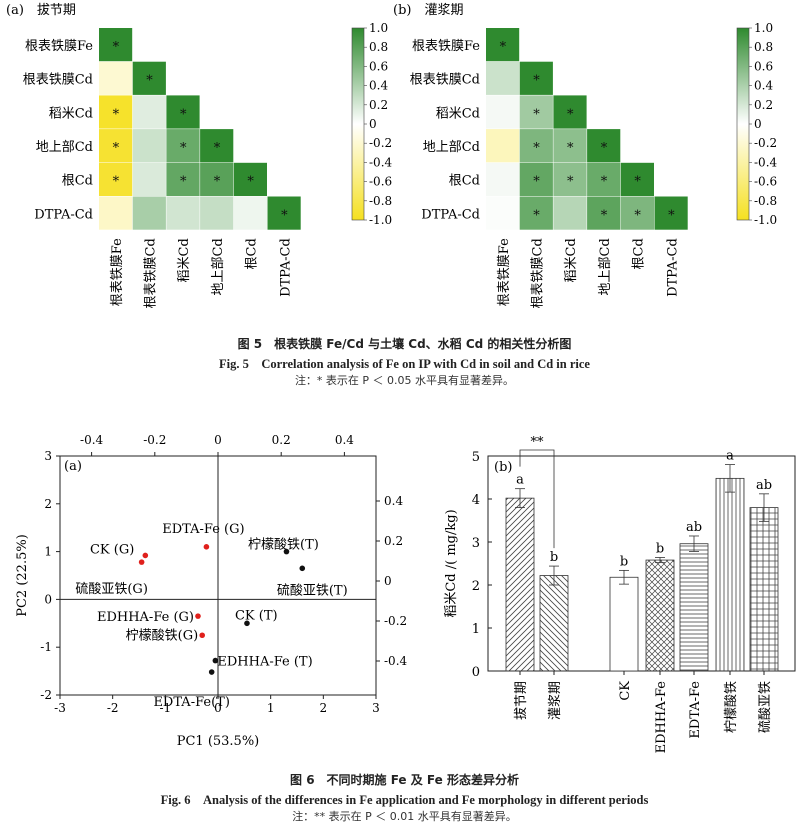 Image resolution: width=809 pixels, height=840 pixels. Describe the element at coordinates (283, 545) in the screenshot. I see `pca-point-label: 柠檬酸铁(T)` at that location.